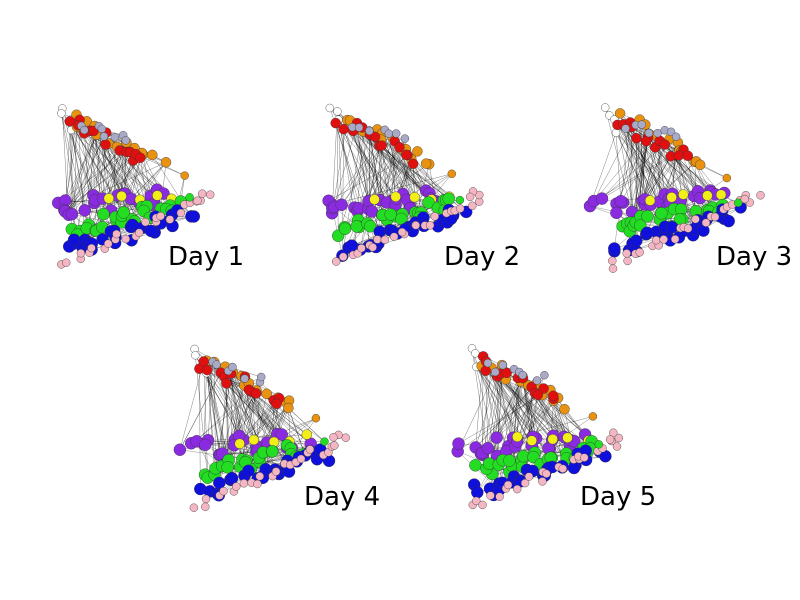 Image resolution: width=800 pixels, height=600 pixels. I want to click on node-group, so click(537, 427).